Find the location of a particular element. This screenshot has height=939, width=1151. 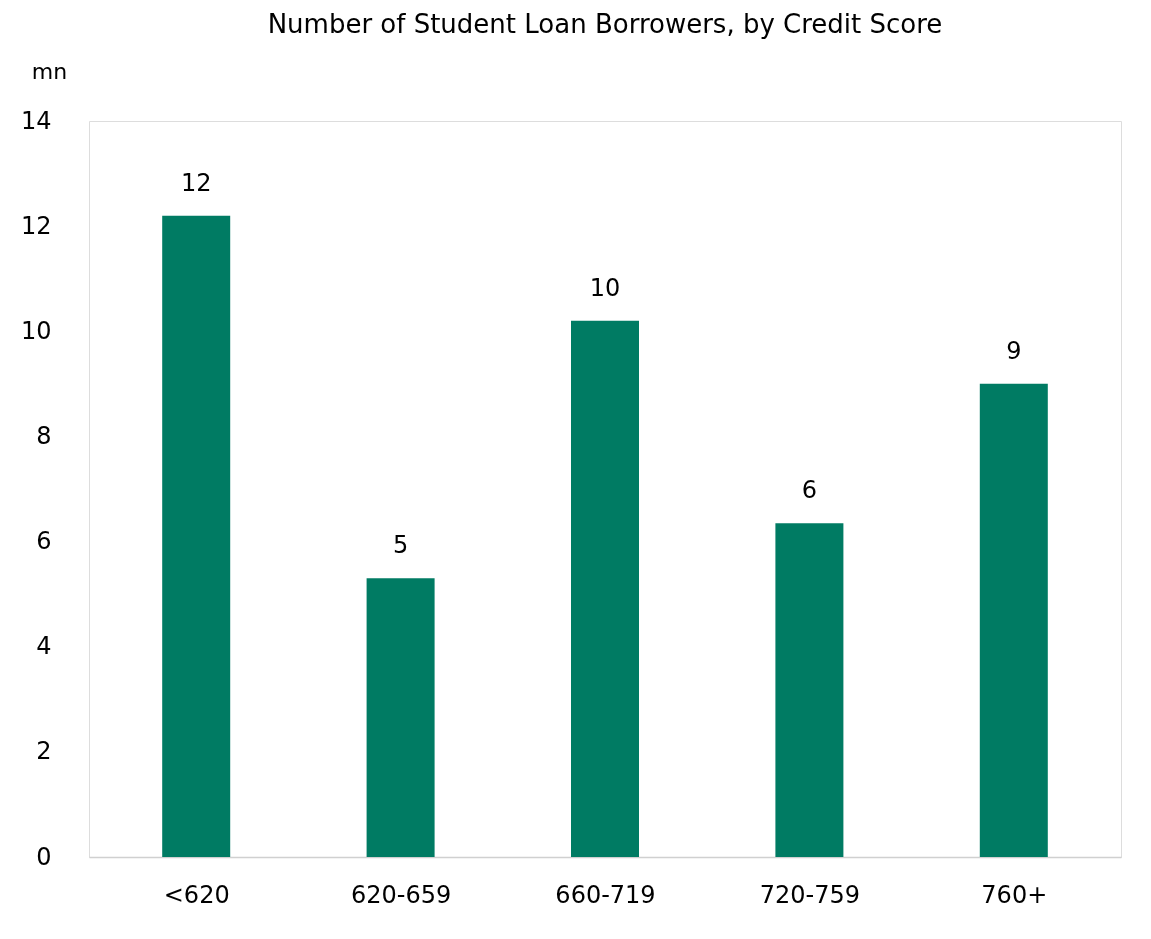

x-tick-label: 720-759 is located at coordinates (810, 894).